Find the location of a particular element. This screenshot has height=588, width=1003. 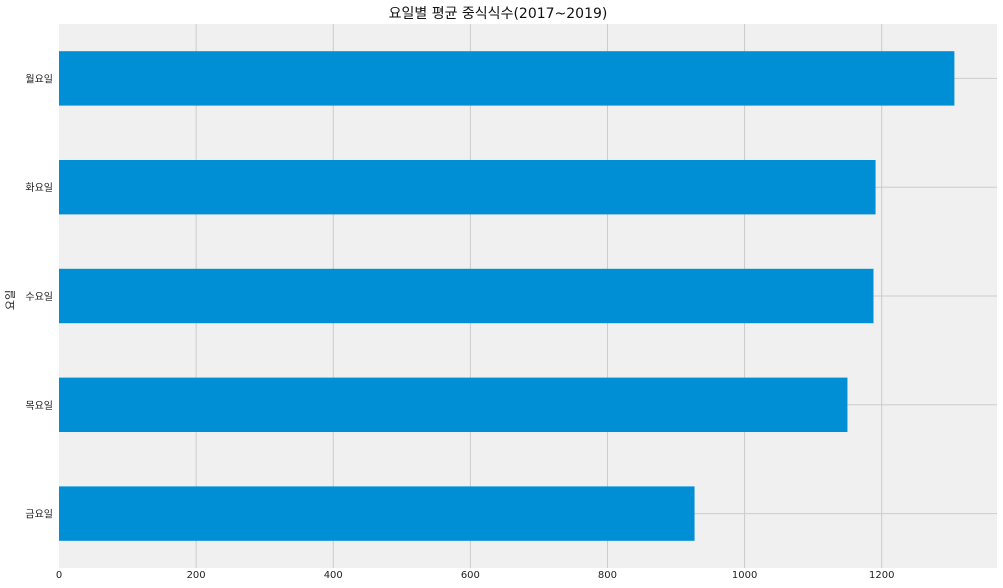

category-label: 화요일 is located at coordinates (39, 188).